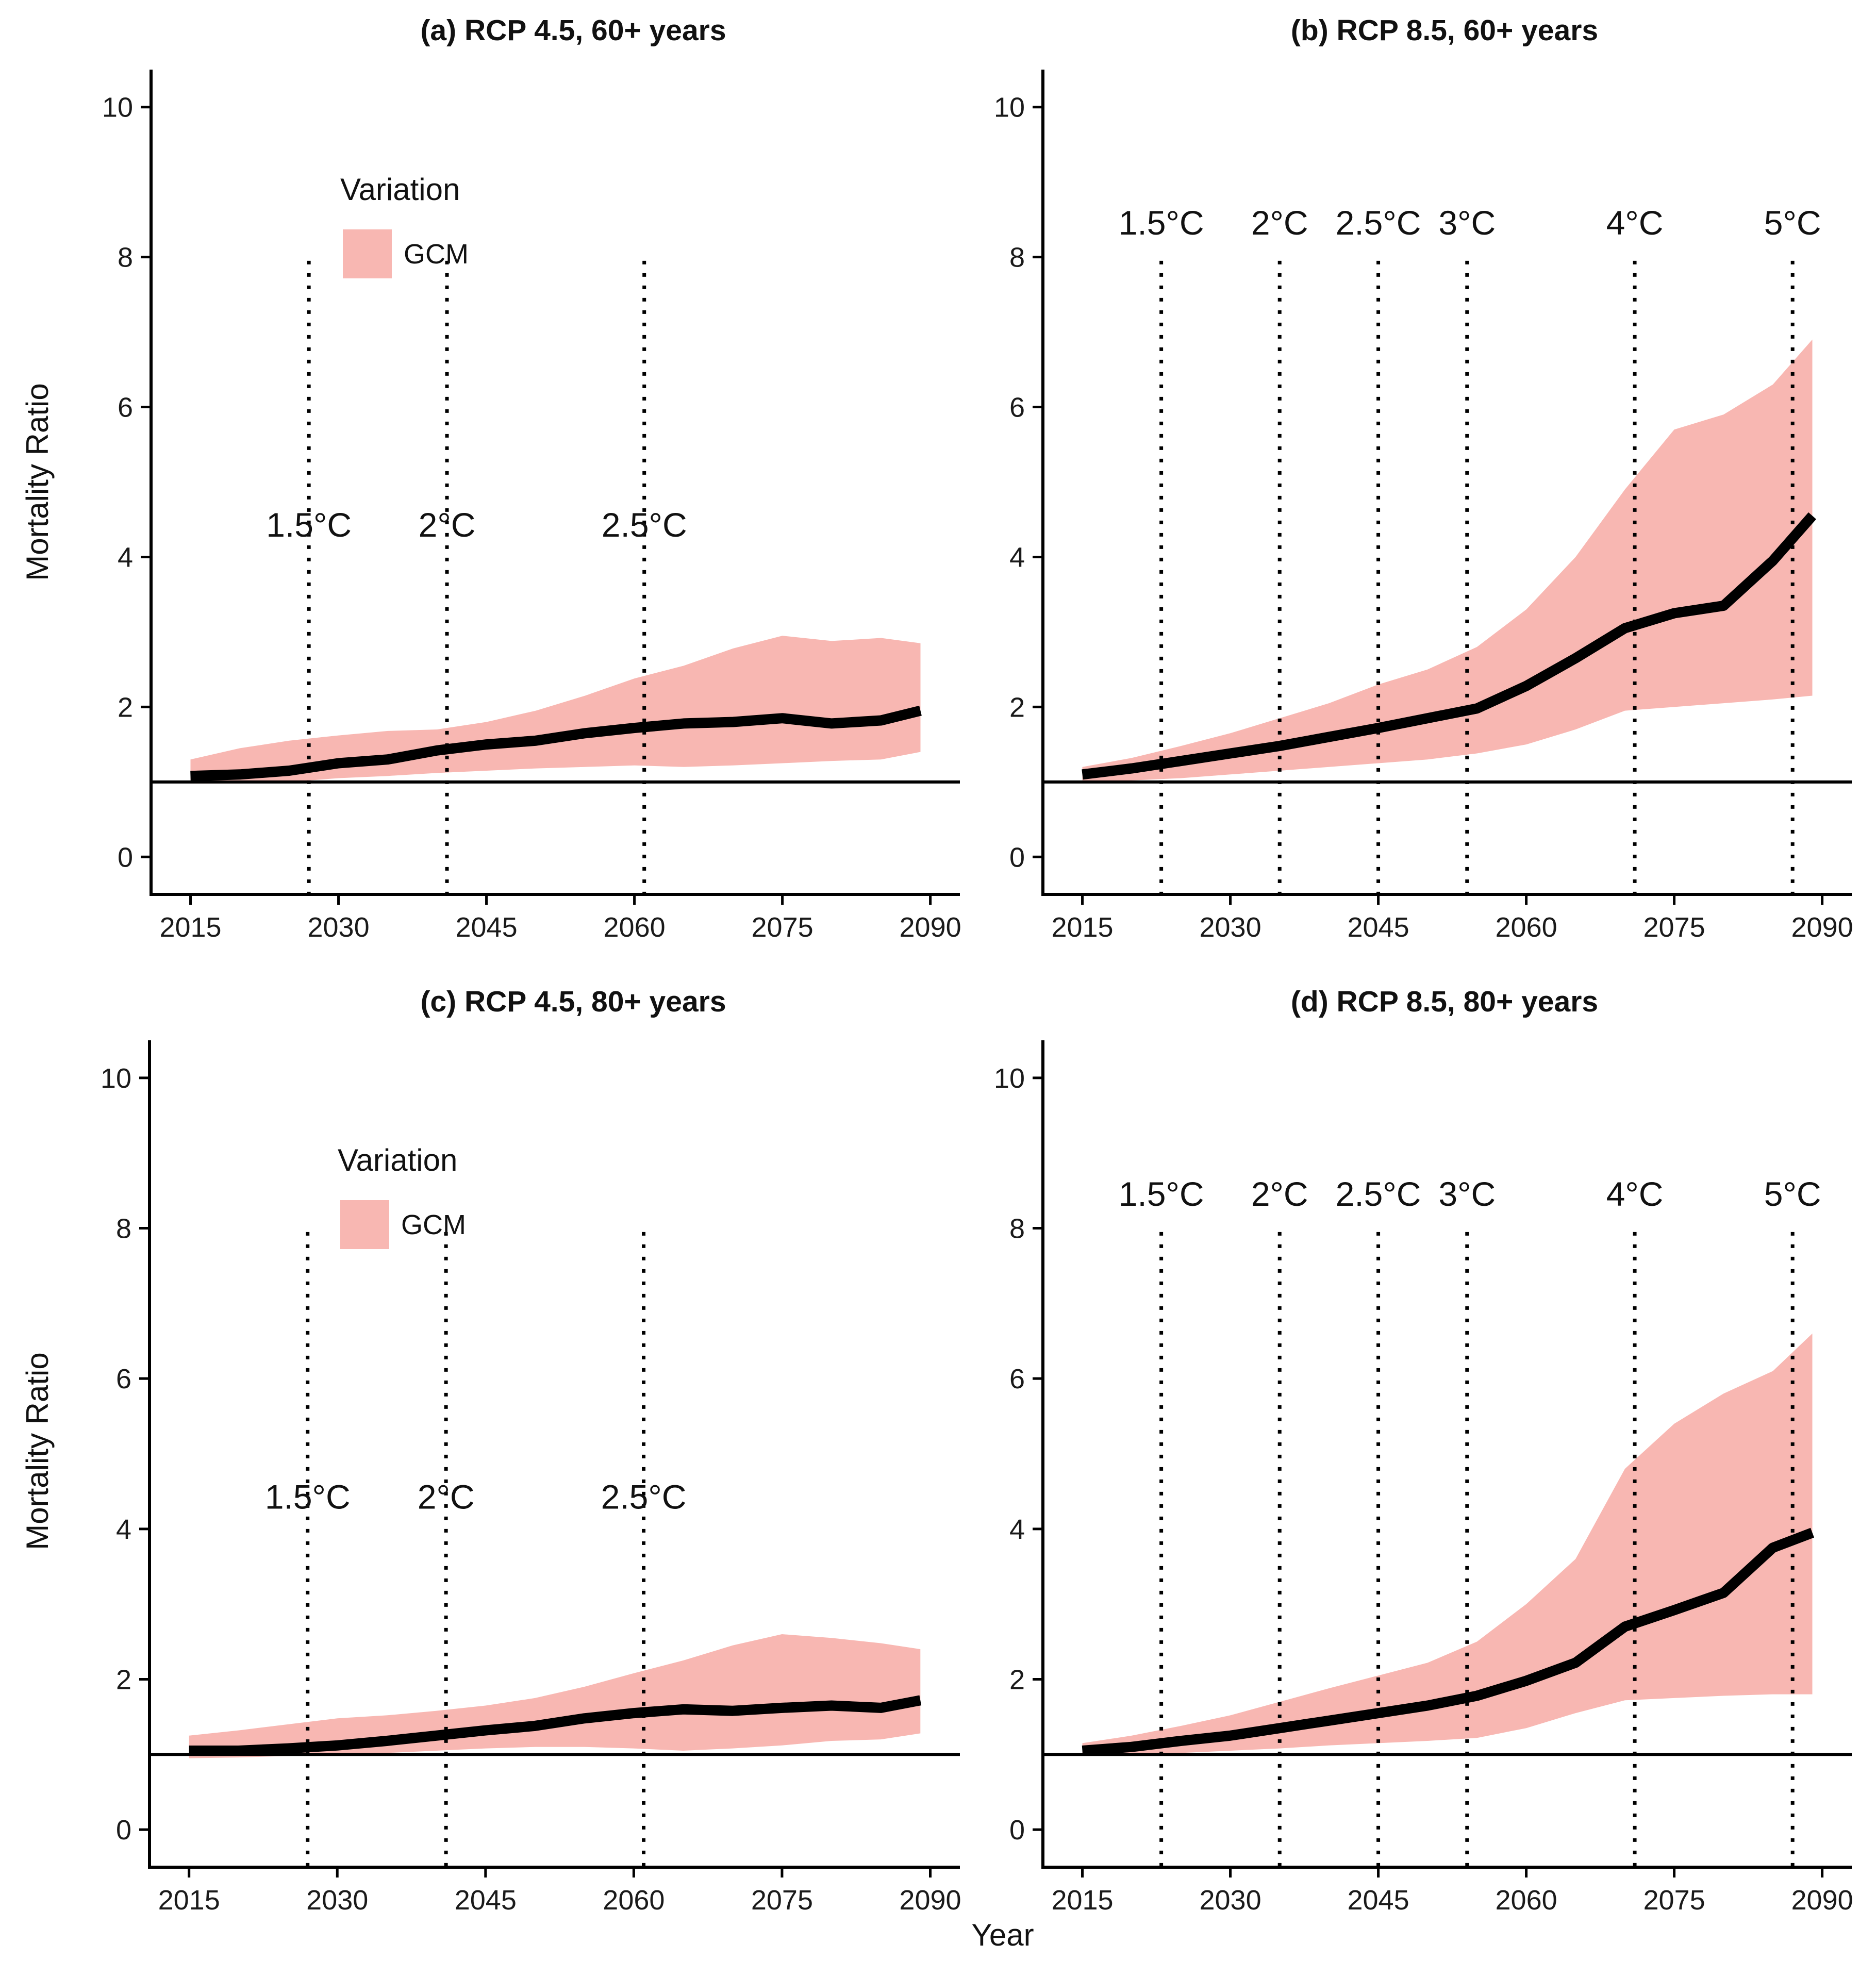 This screenshot has width=1876, height=1977. What do you see at coordinates (573, 30) in the screenshot?
I see `panel-title: (a) RCP 4.5, 60+ years` at bounding box center [573, 30].